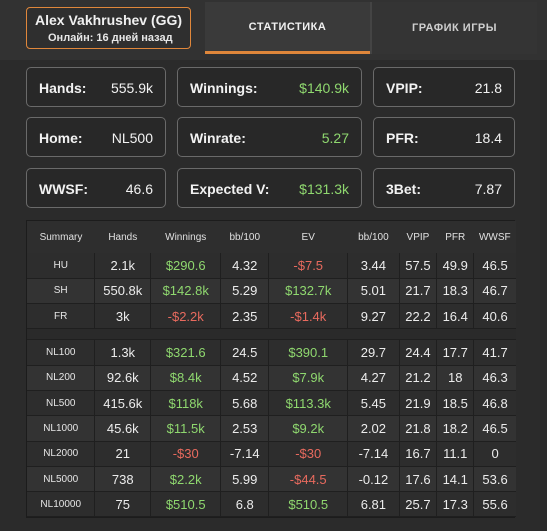 The height and width of the screenshot is (531, 547). What do you see at coordinates (455, 479) in the screenshot?
I see `table-cell: 14.1` at bounding box center [455, 479].